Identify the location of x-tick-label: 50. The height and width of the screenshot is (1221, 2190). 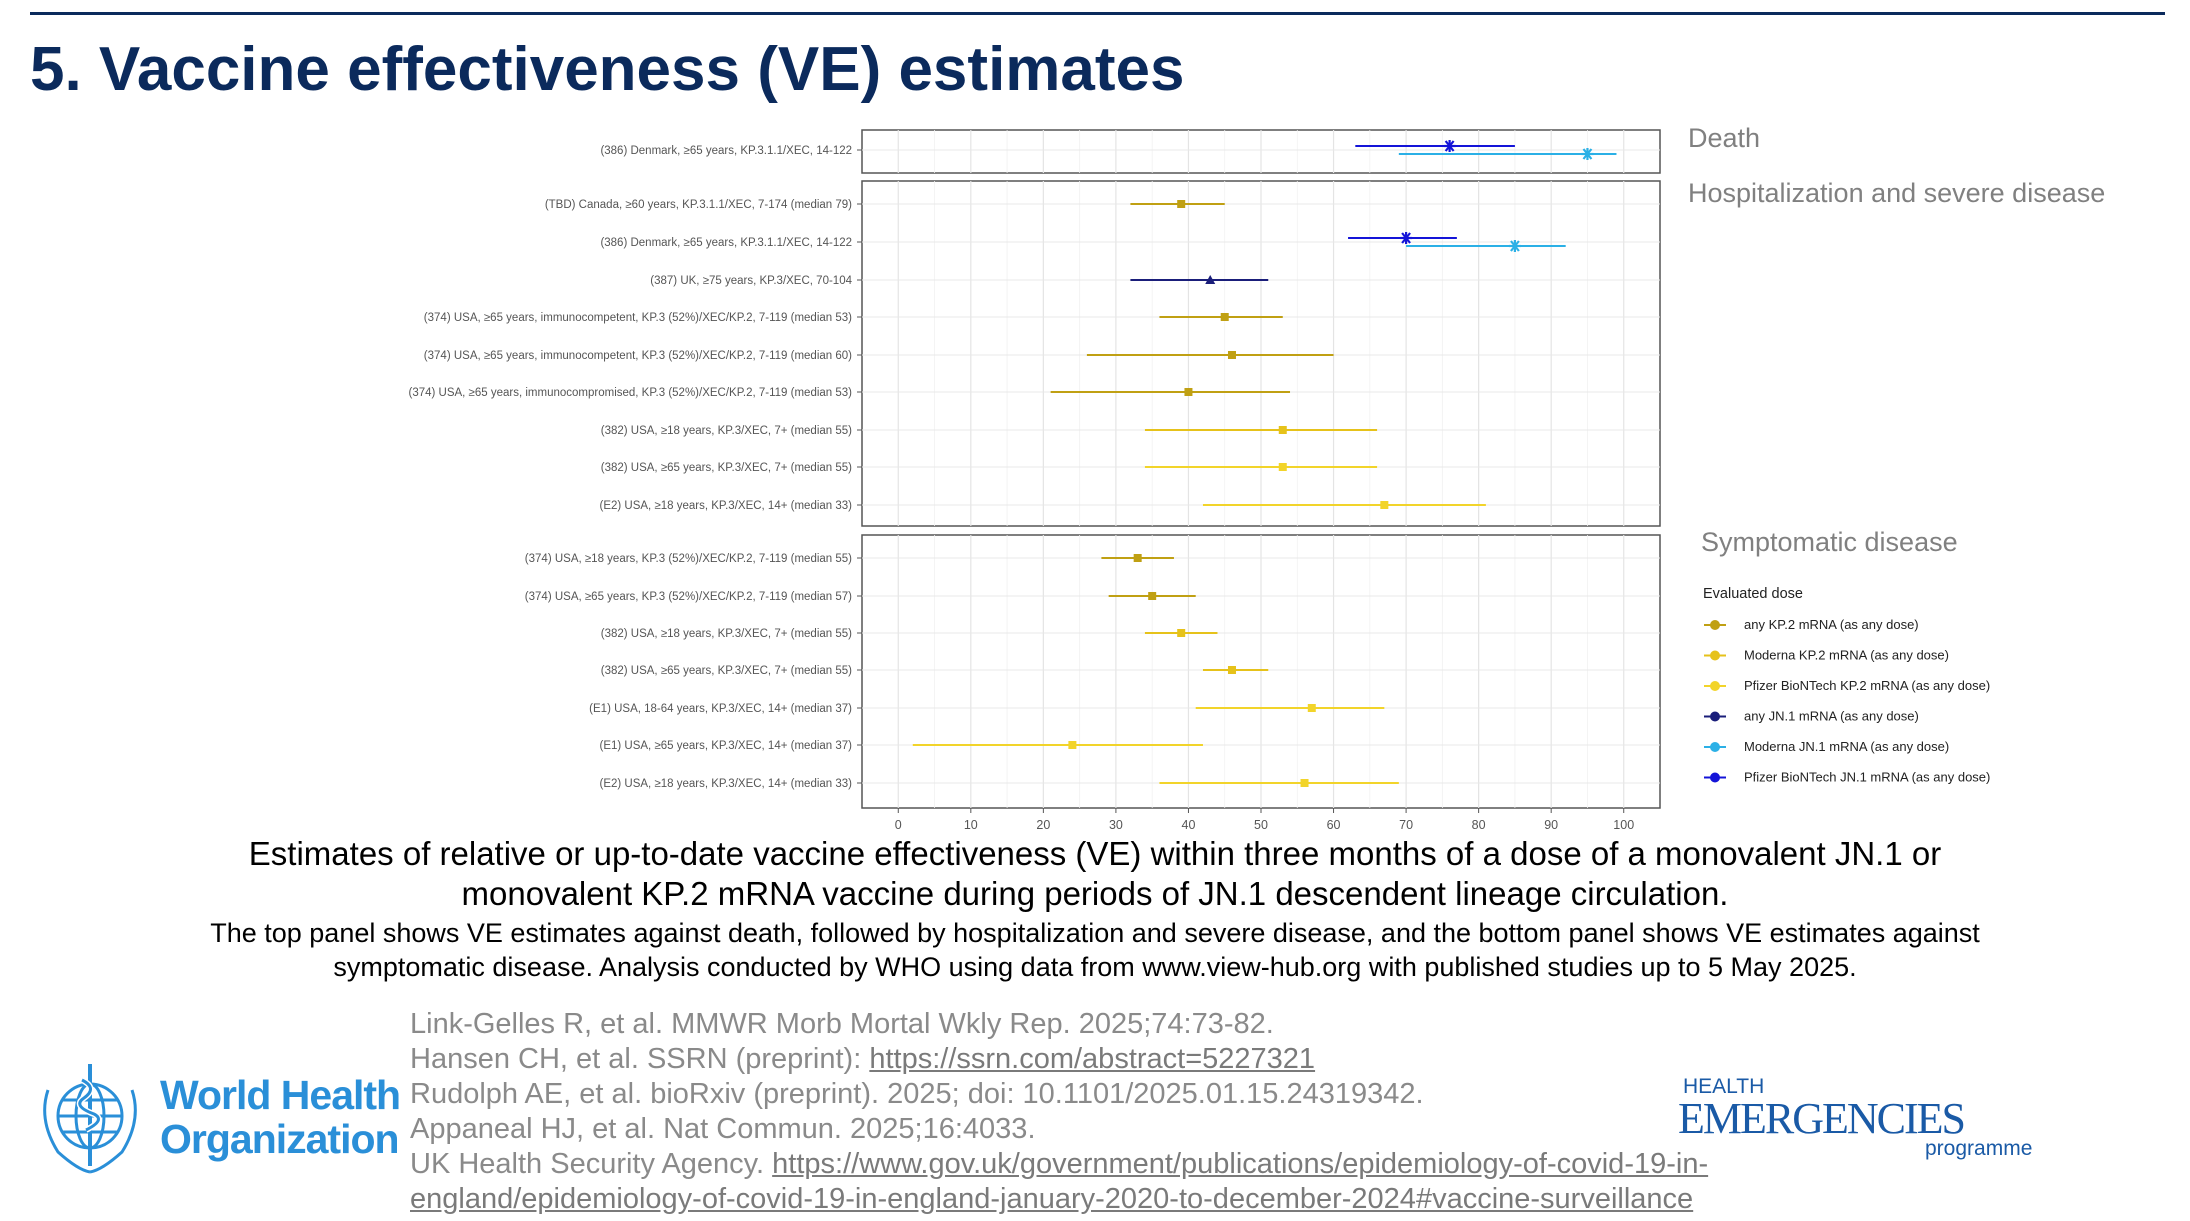
(1261, 824).